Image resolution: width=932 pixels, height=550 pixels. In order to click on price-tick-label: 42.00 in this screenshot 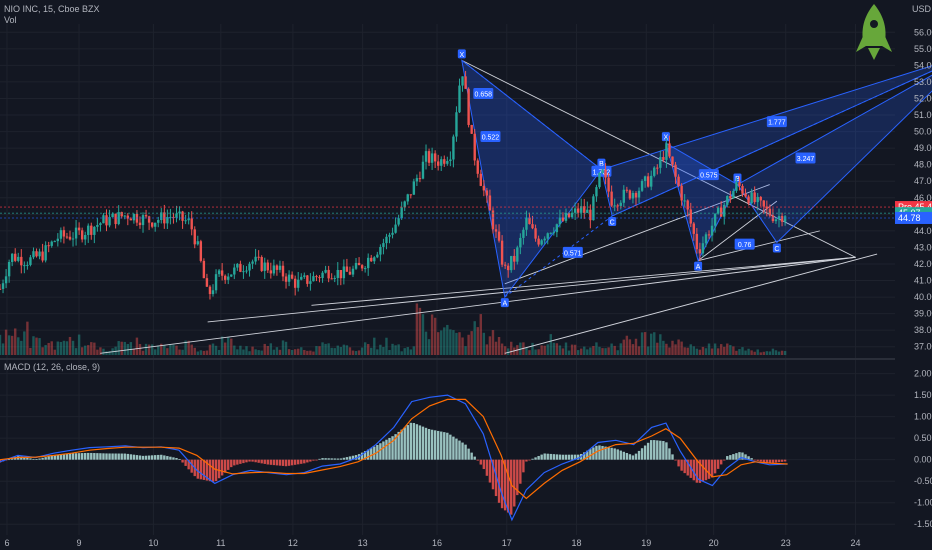, I will do `click(923, 264)`.